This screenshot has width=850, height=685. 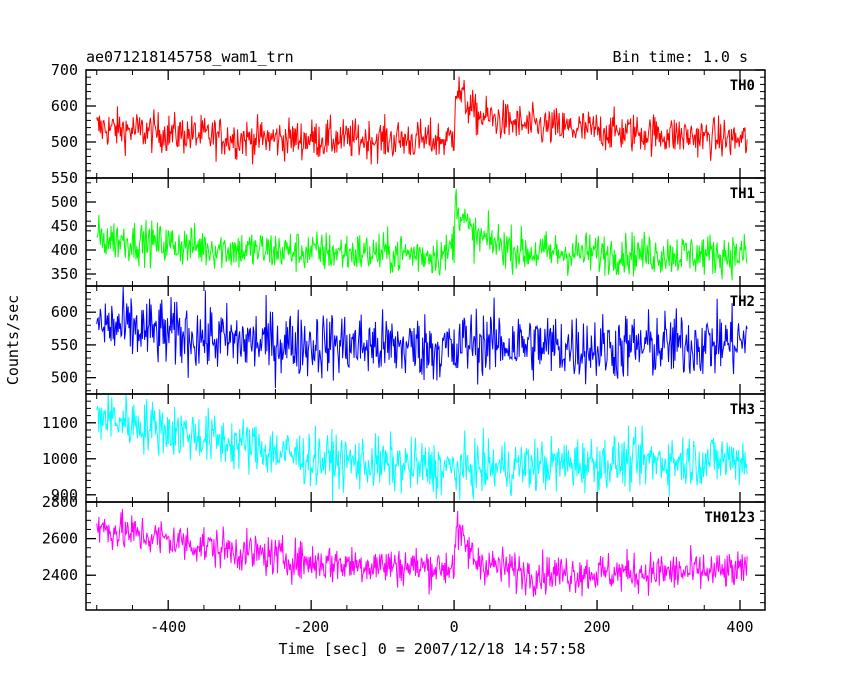 I want to click on channel-label: TH3, so click(x=742, y=410).